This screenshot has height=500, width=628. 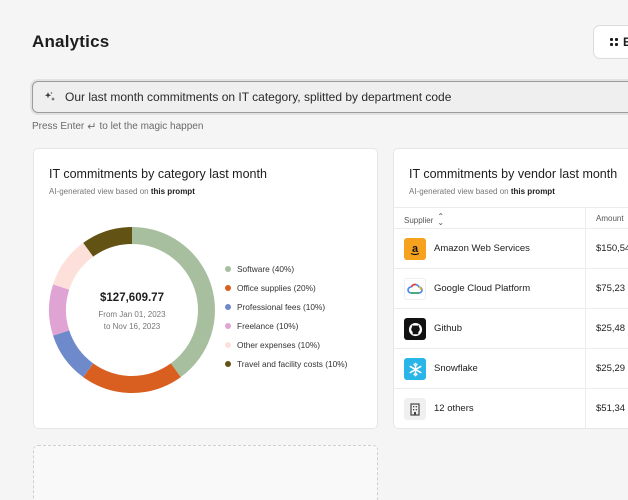 What do you see at coordinates (441, 219) in the screenshot?
I see `sort-icon: ⌃ ⌄` at bounding box center [441, 219].